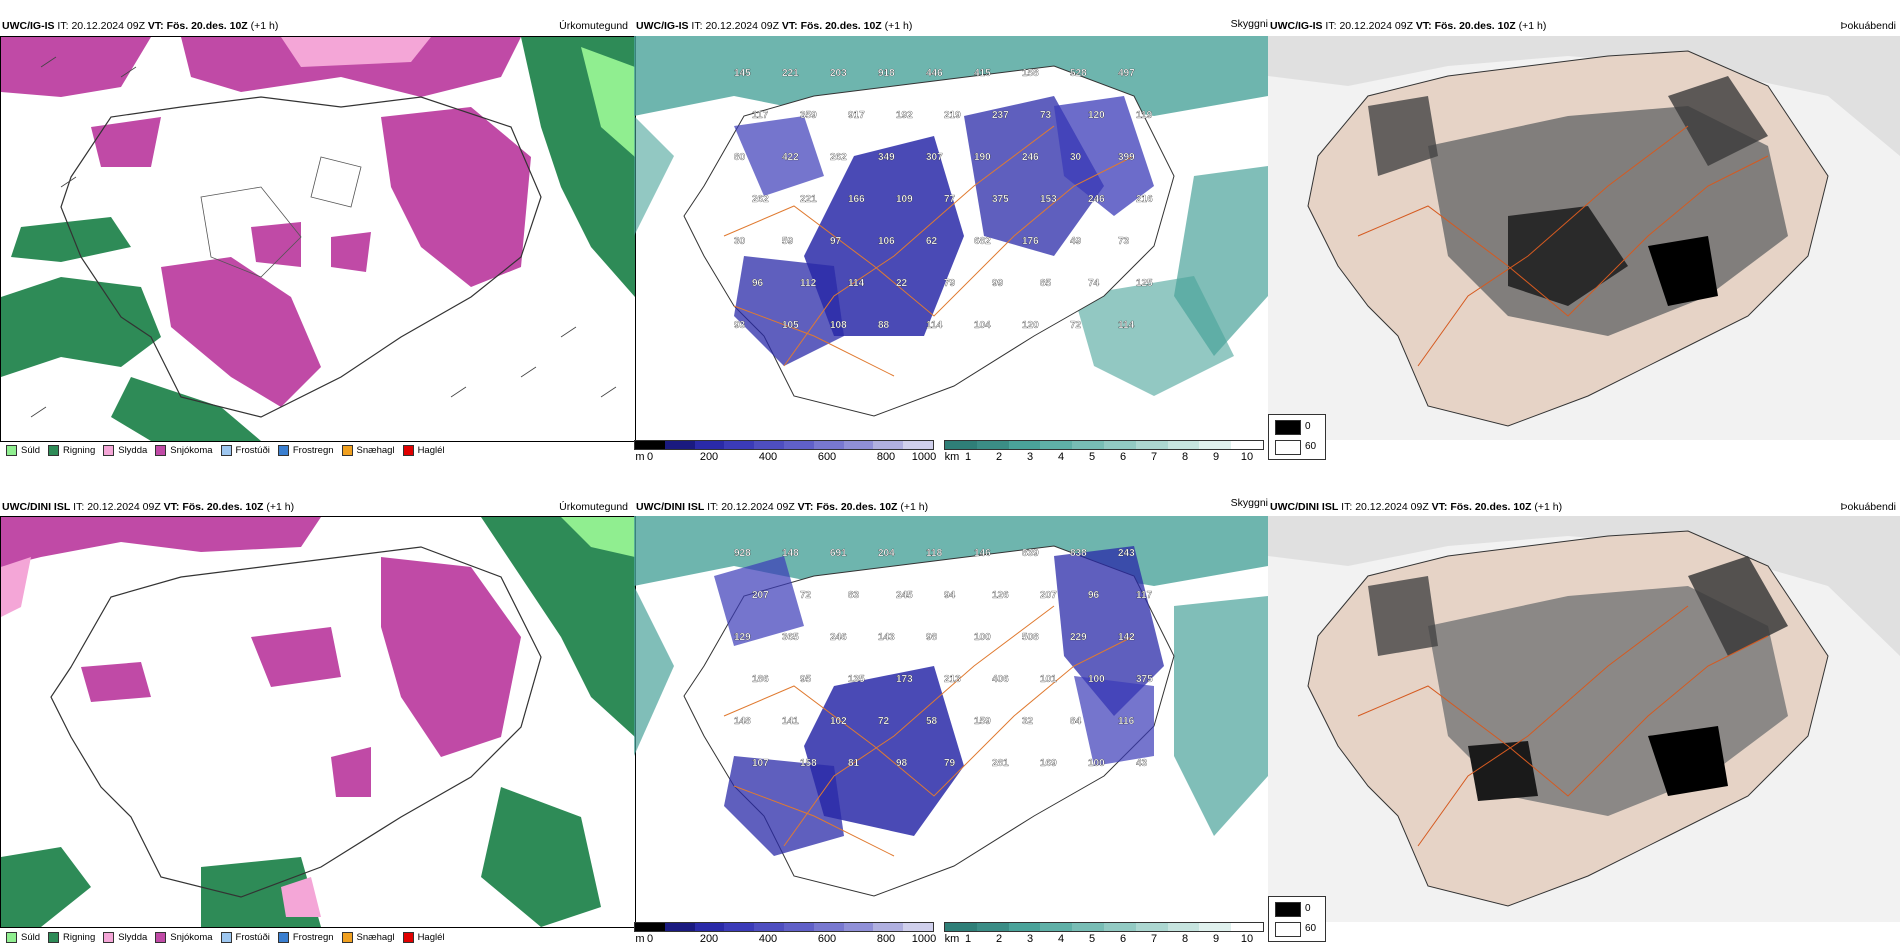  I want to click on cloud-base-label: 79, so click(950, 763).